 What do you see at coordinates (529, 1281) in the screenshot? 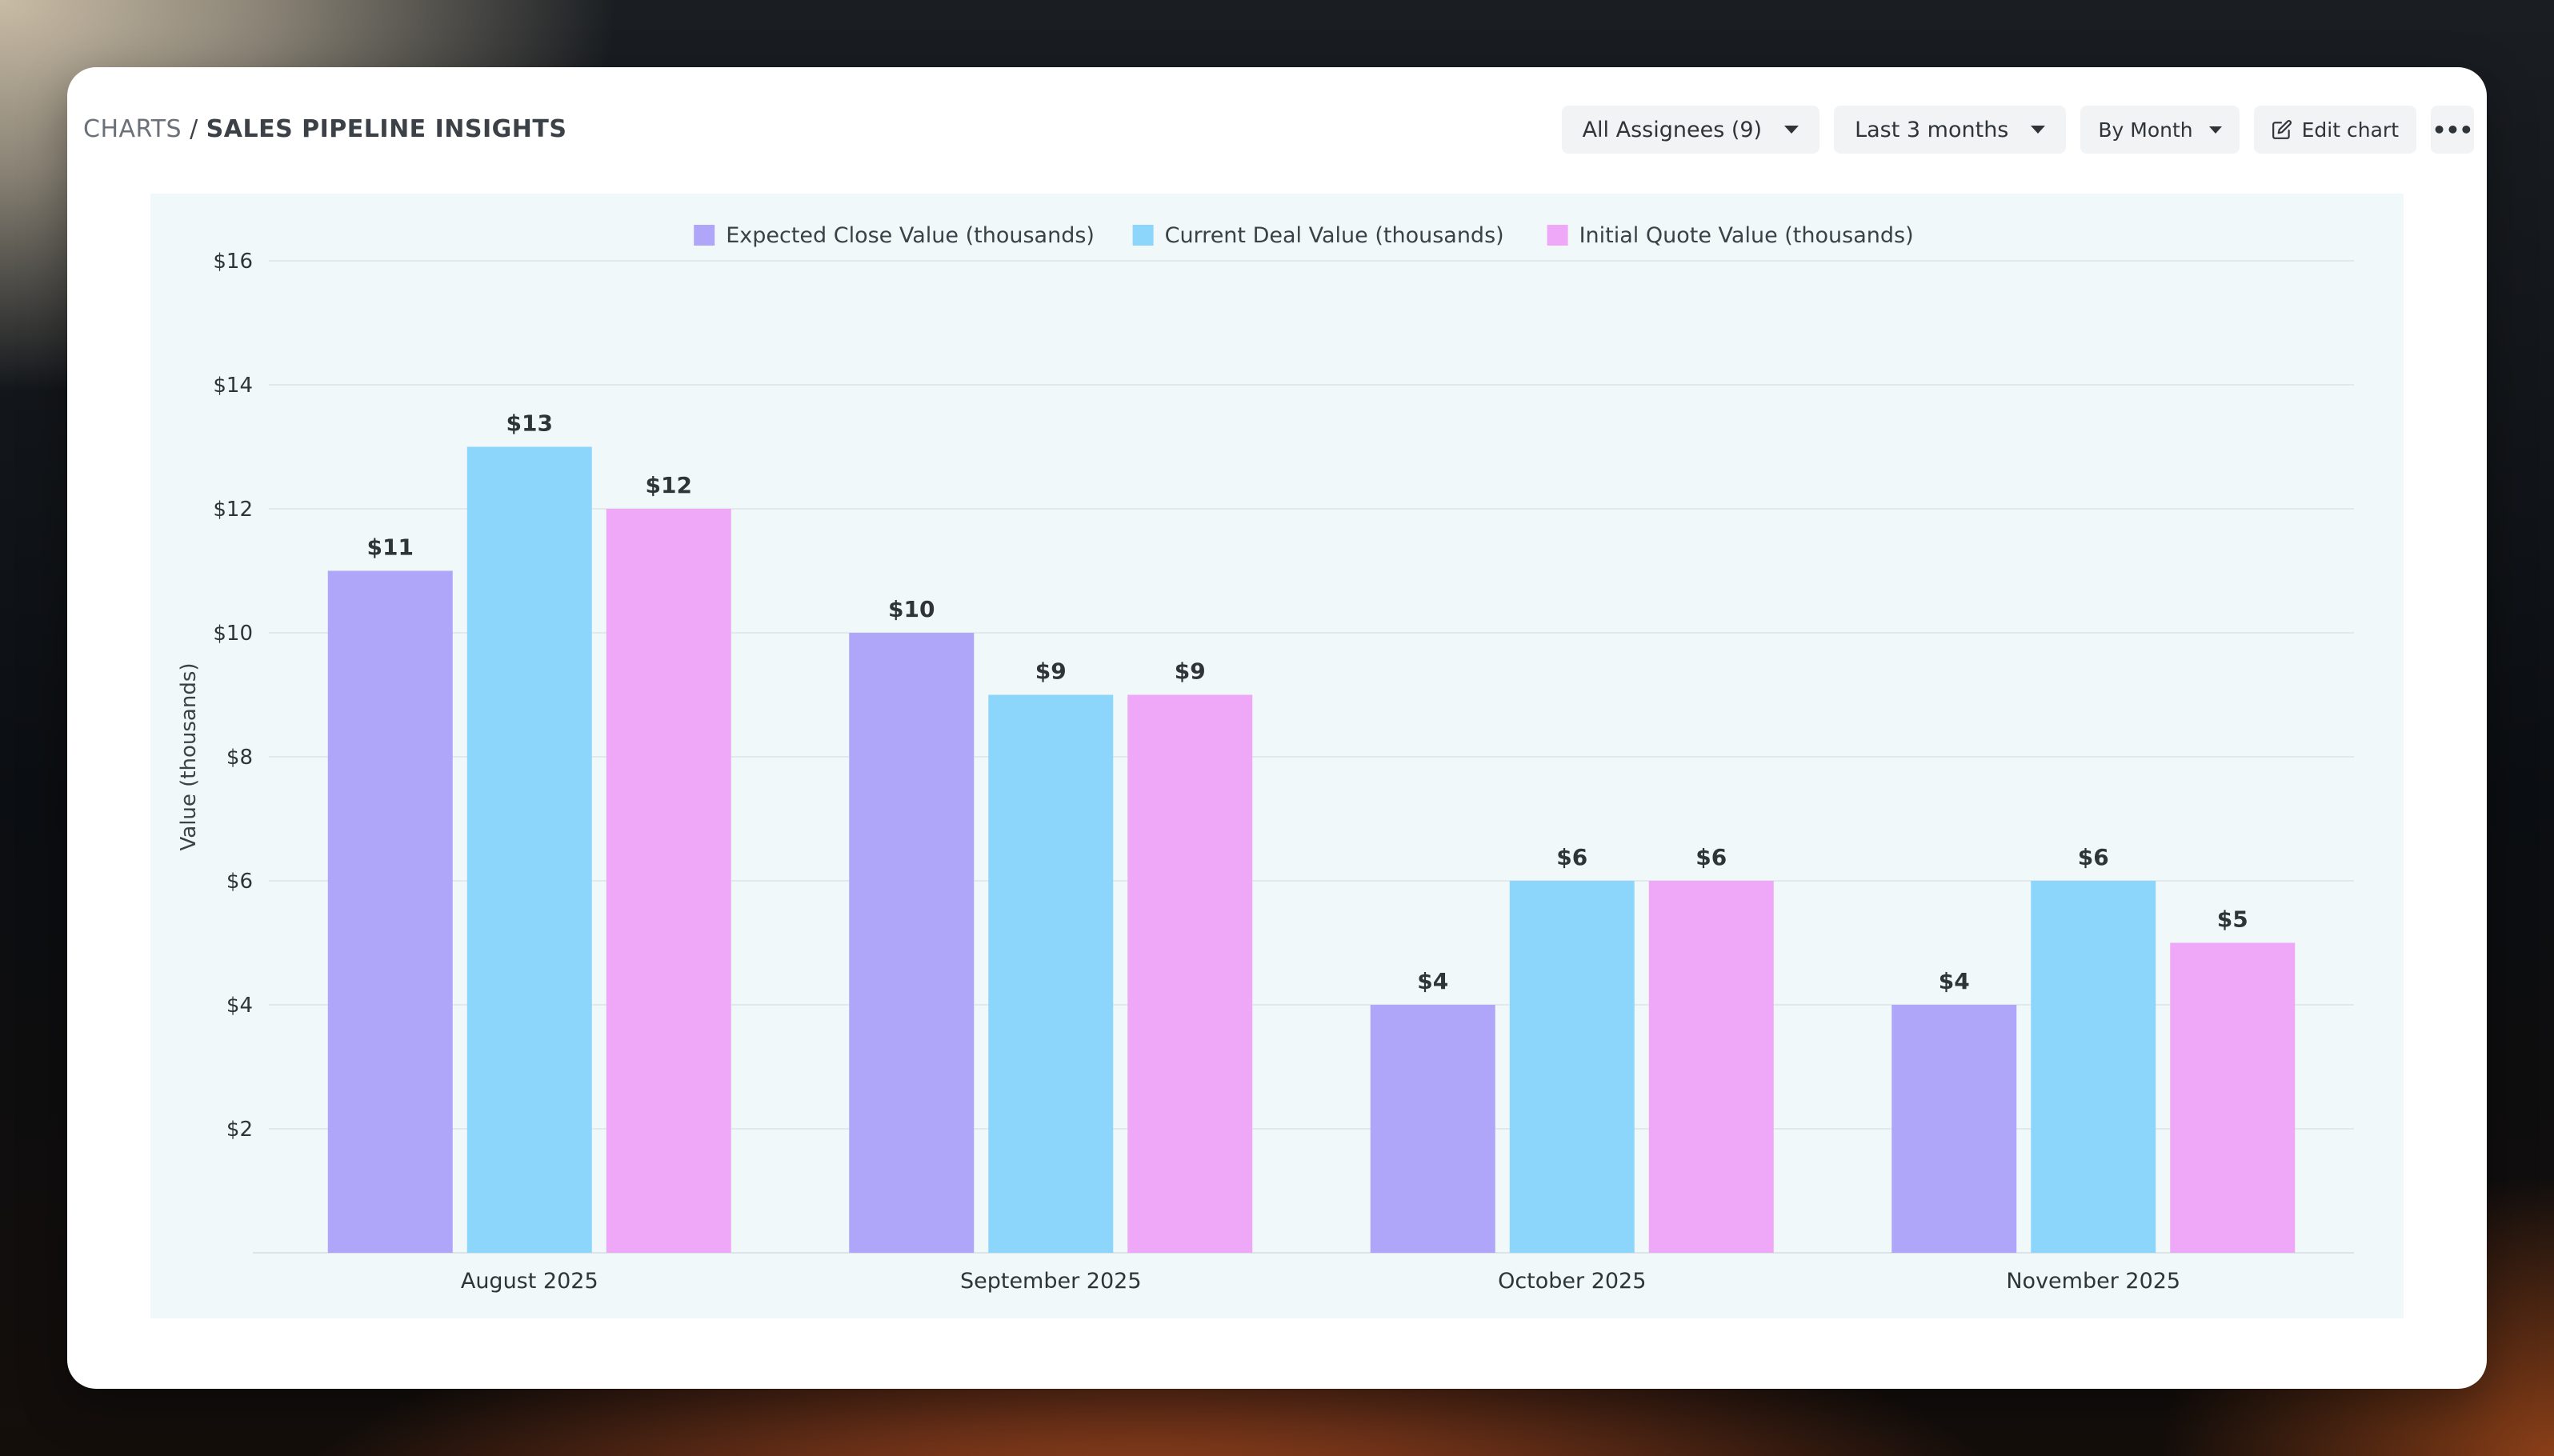
I see `x-tick-label: August 2025` at bounding box center [529, 1281].